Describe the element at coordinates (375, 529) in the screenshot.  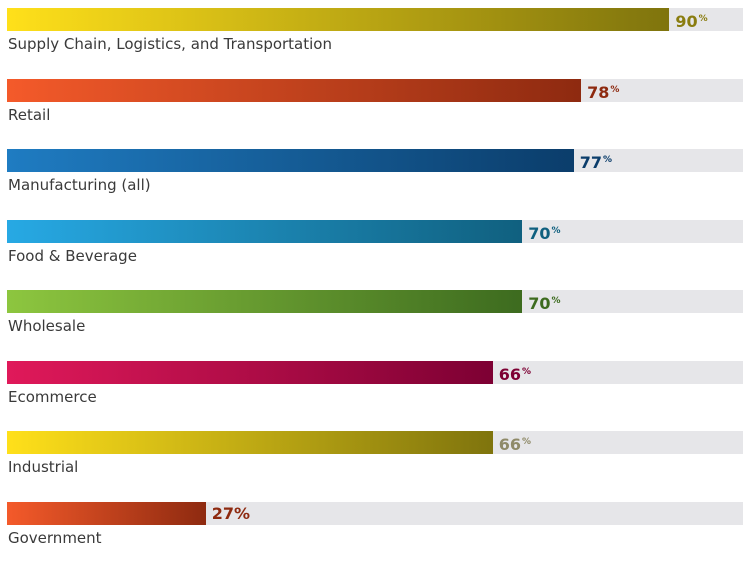
I see `bar-row: 27% Government` at that location.